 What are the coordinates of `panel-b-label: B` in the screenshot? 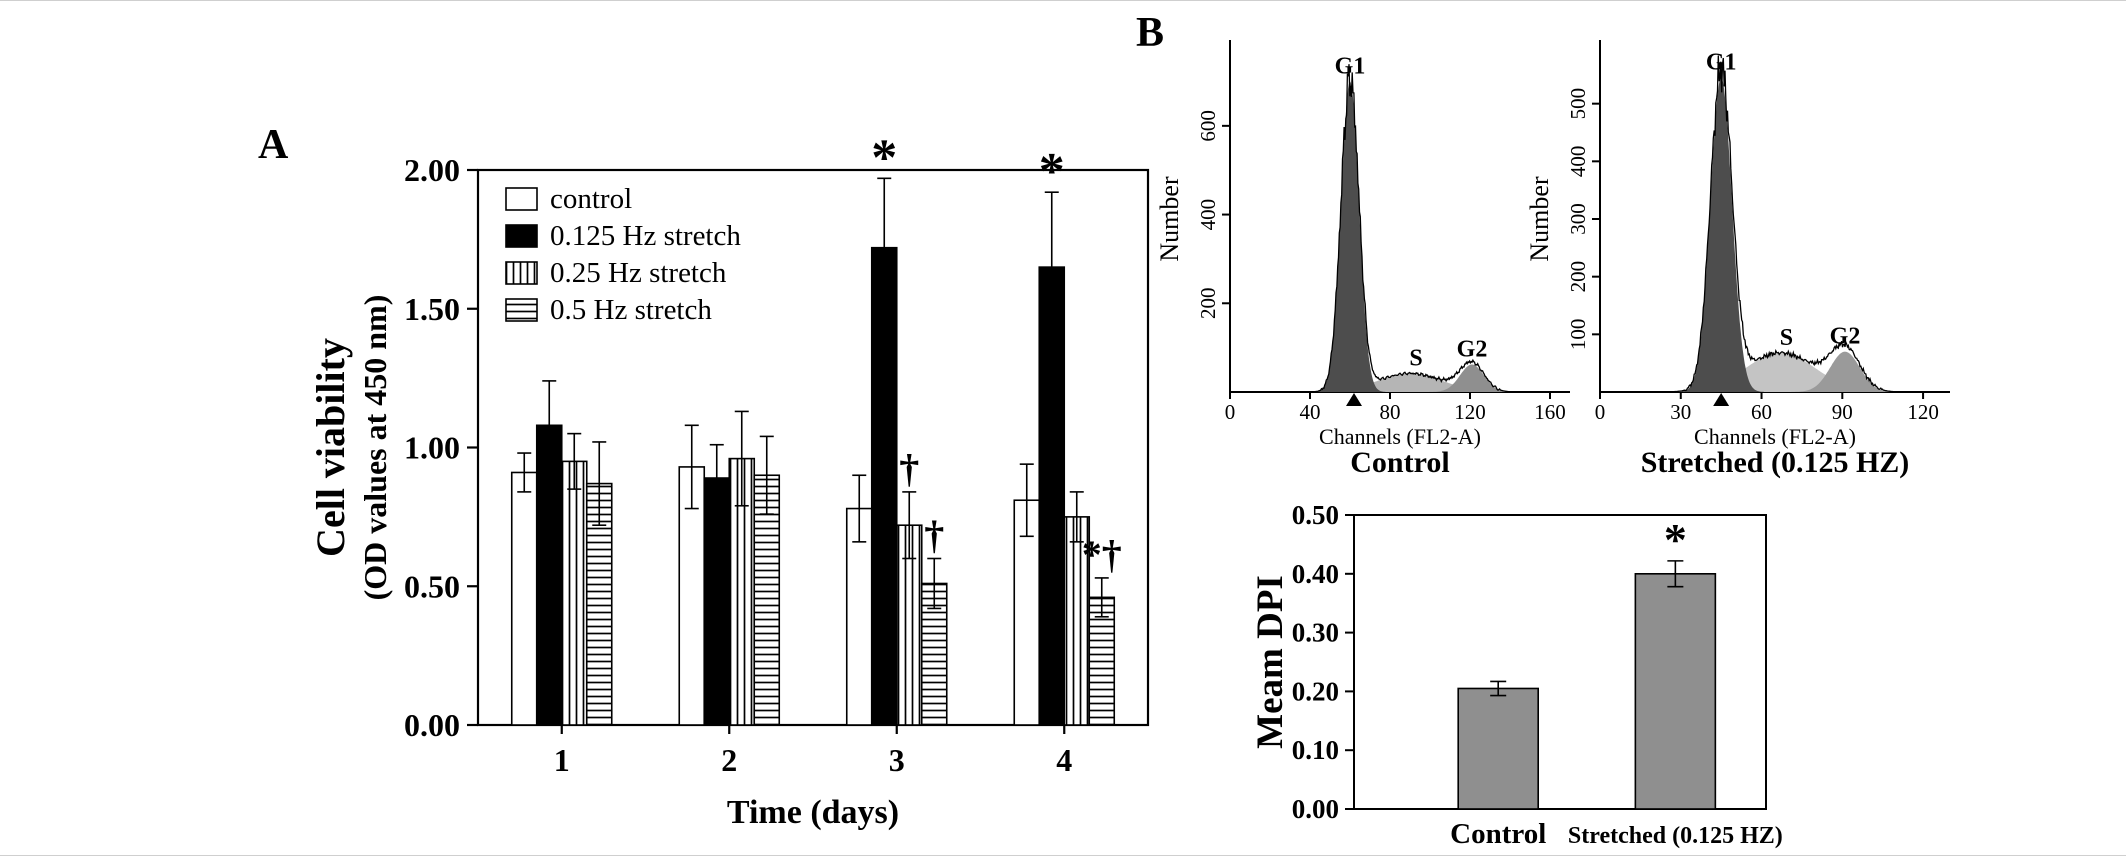 It's located at (1150, 33).